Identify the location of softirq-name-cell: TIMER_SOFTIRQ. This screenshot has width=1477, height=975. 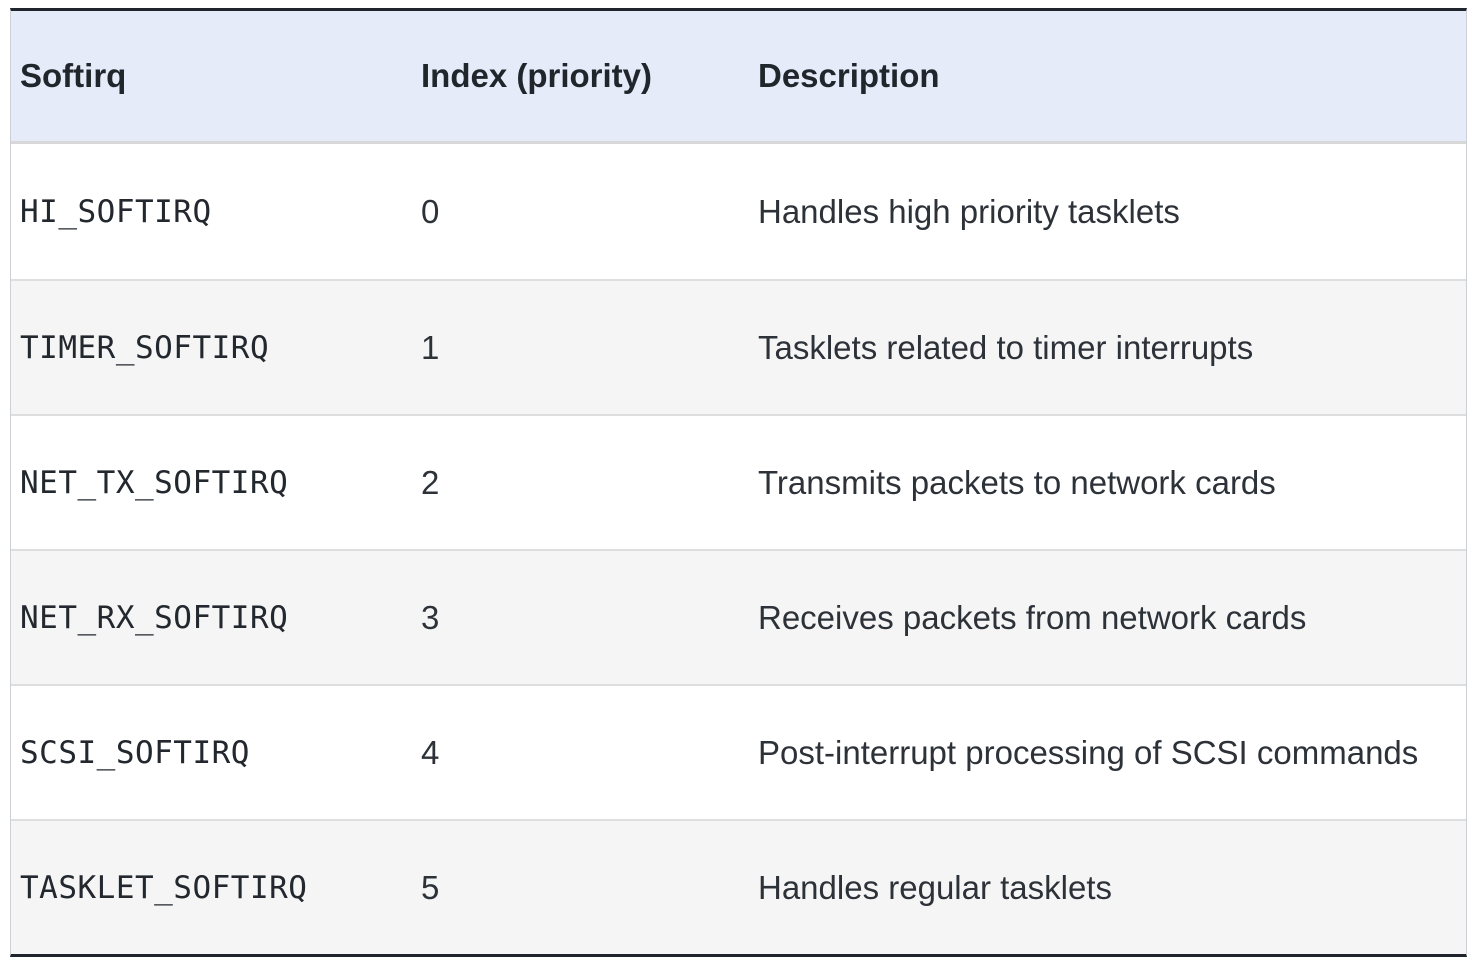
(145, 347).